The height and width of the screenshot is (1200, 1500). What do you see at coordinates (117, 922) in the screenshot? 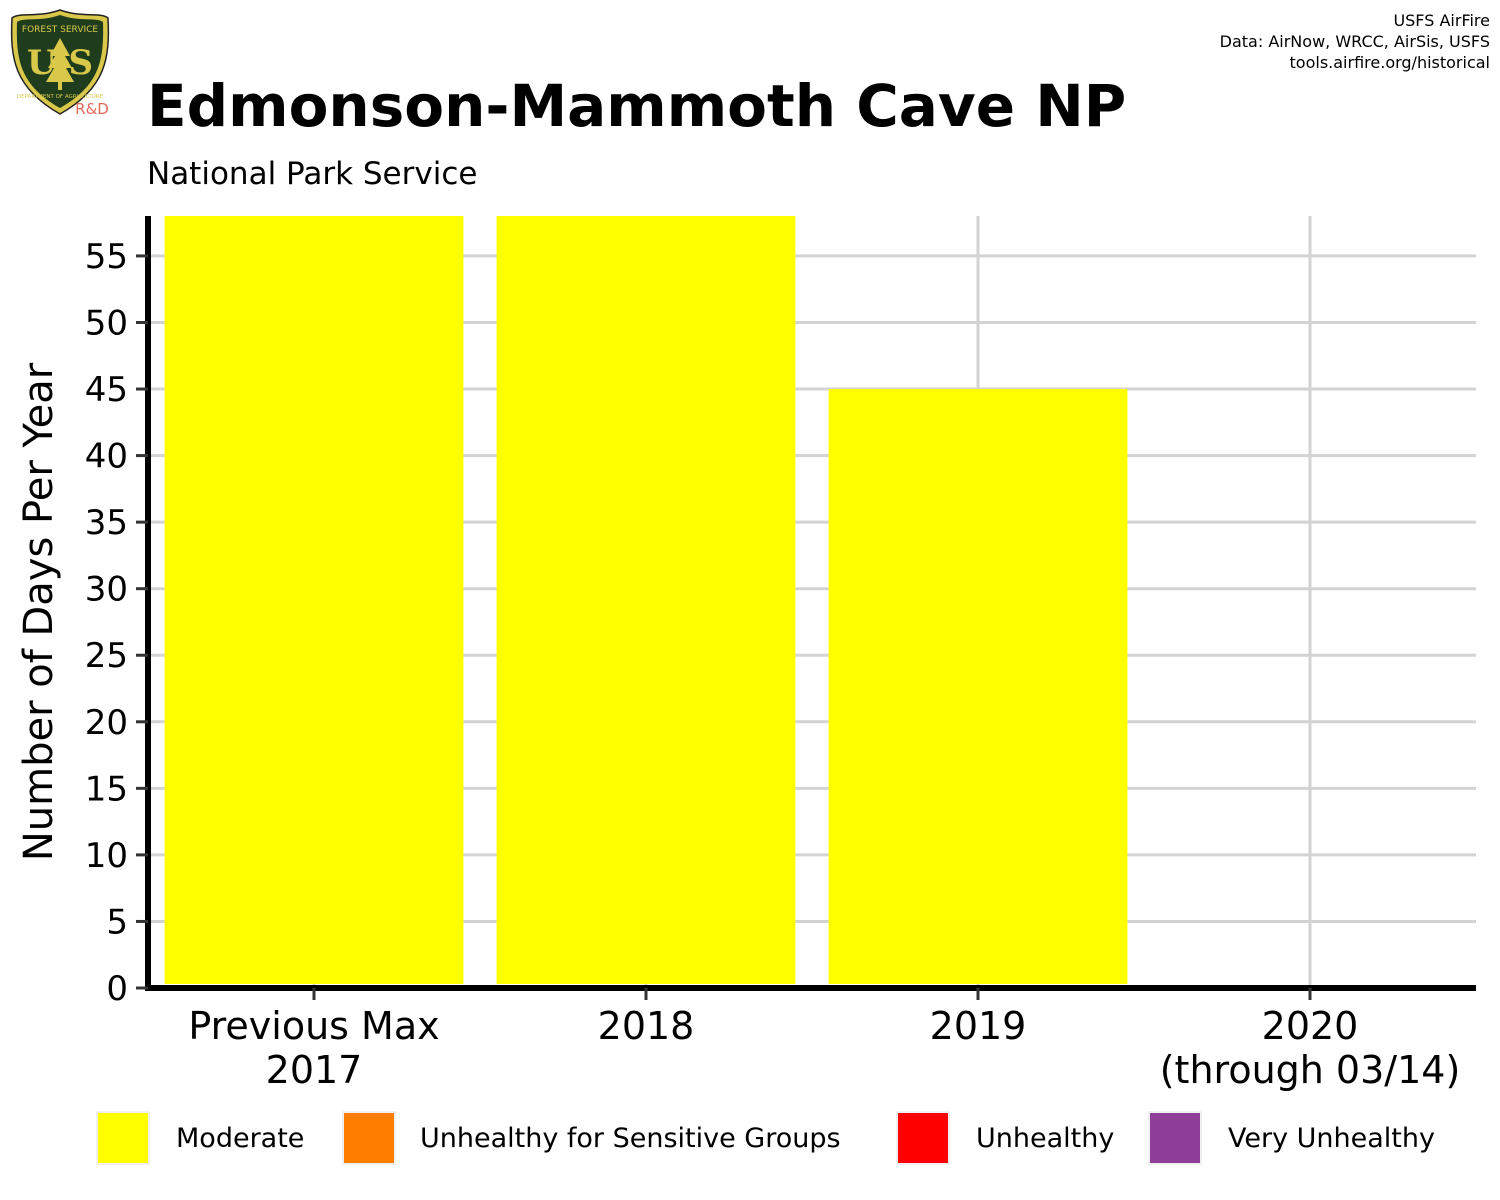
I see `y-tick-label: 5` at bounding box center [117, 922].